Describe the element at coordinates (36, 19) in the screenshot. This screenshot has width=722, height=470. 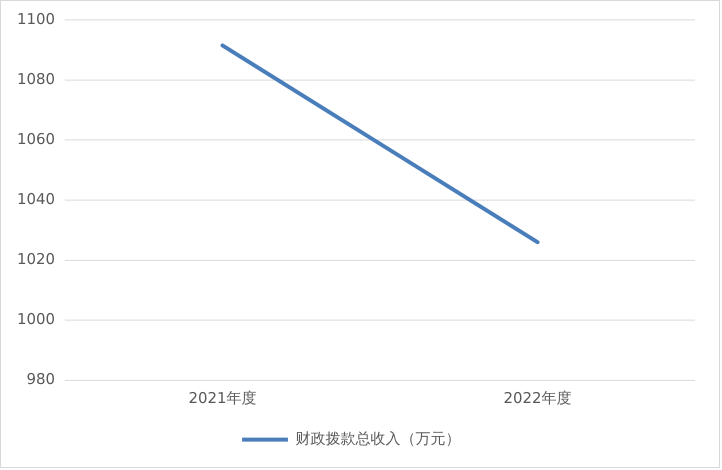
I see `y-tick-label: 1100` at that location.